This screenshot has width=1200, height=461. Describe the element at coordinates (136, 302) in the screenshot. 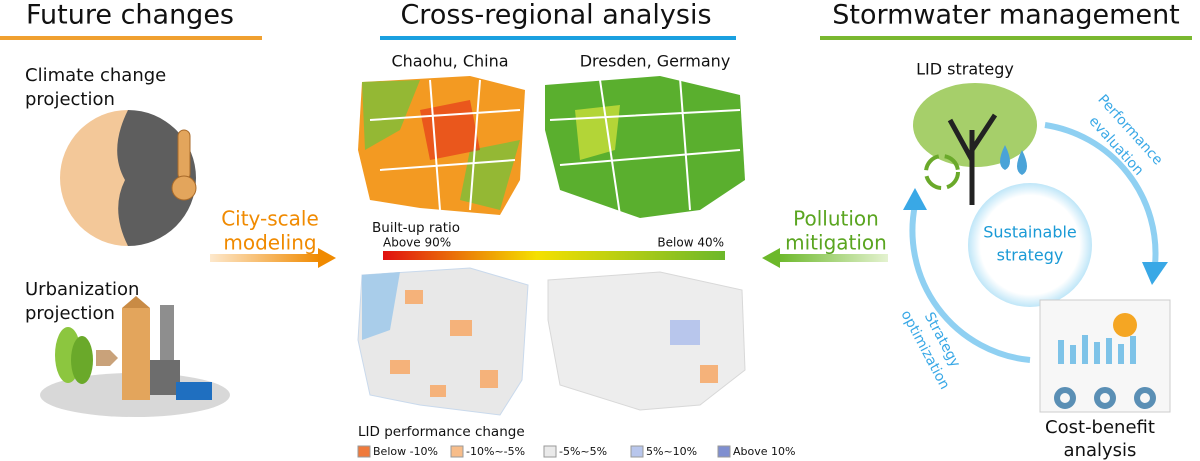

I see `roof` at that location.